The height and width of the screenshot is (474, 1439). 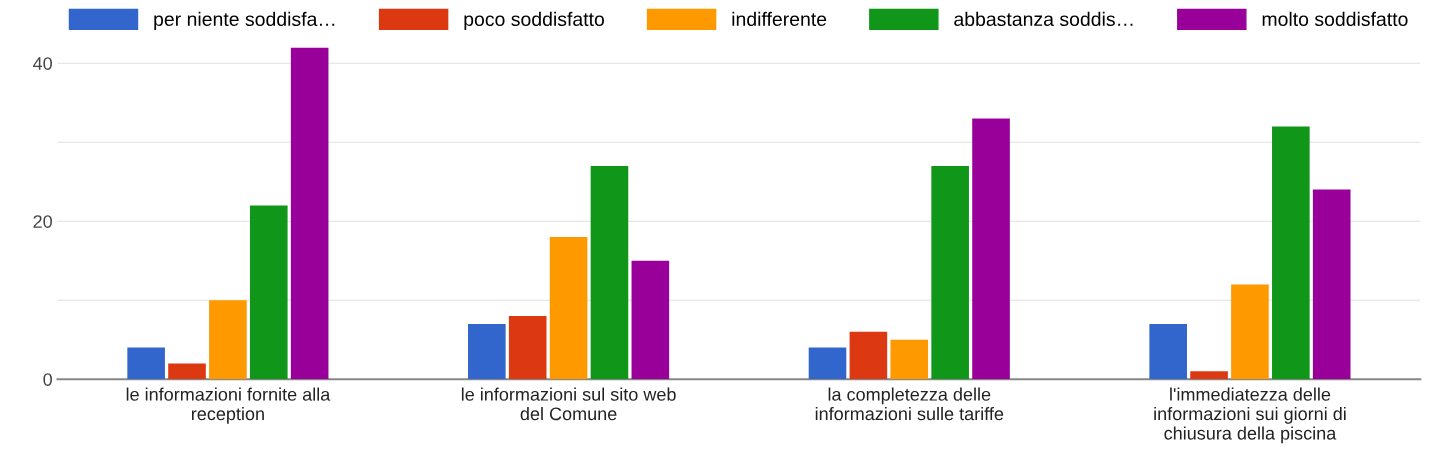 What do you see at coordinates (568, 404) in the screenshot?
I see `x-tick-label: le informazioni sul sito web del Comune` at bounding box center [568, 404].